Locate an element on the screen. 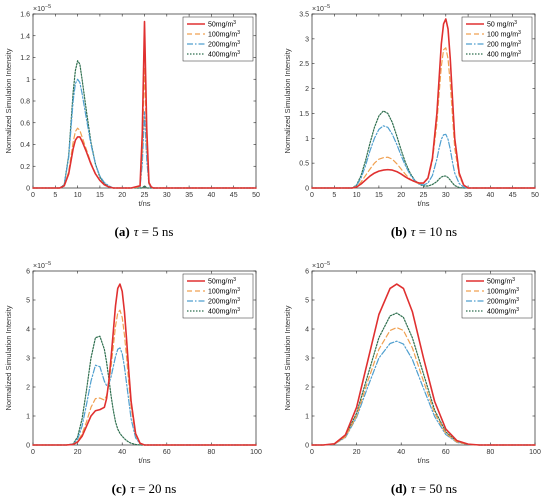 The height and width of the screenshot is (503, 550). y-tick-label: 0.6 is located at coordinates (25, 123).